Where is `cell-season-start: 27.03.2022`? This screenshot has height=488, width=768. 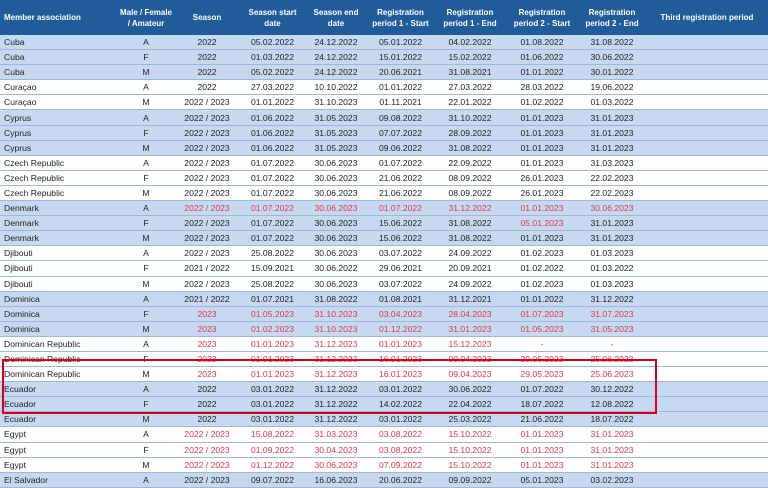
cell-season-start: 27.03.2022 is located at coordinates (272, 87).